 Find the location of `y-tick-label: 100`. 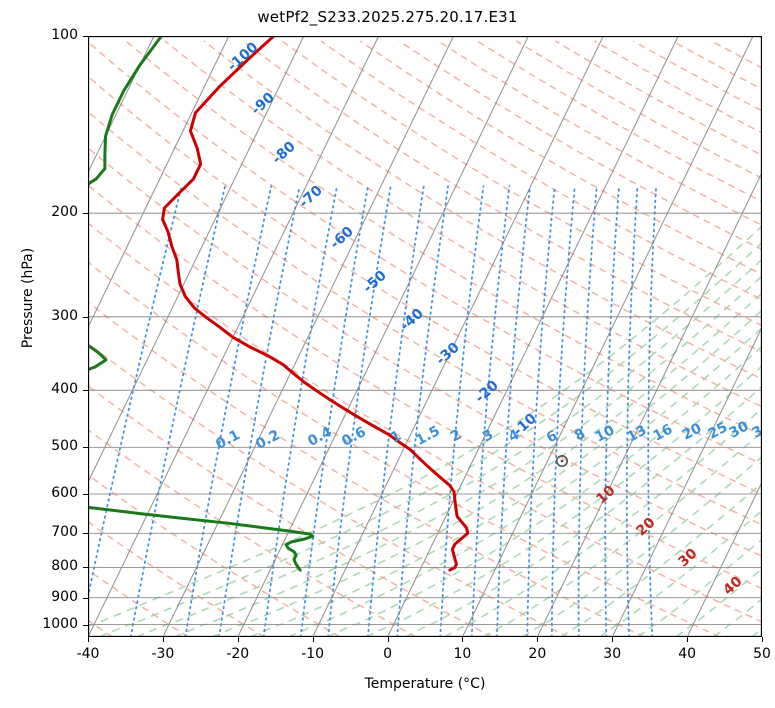

y-tick-label: 100 is located at coordinates (64, 35).